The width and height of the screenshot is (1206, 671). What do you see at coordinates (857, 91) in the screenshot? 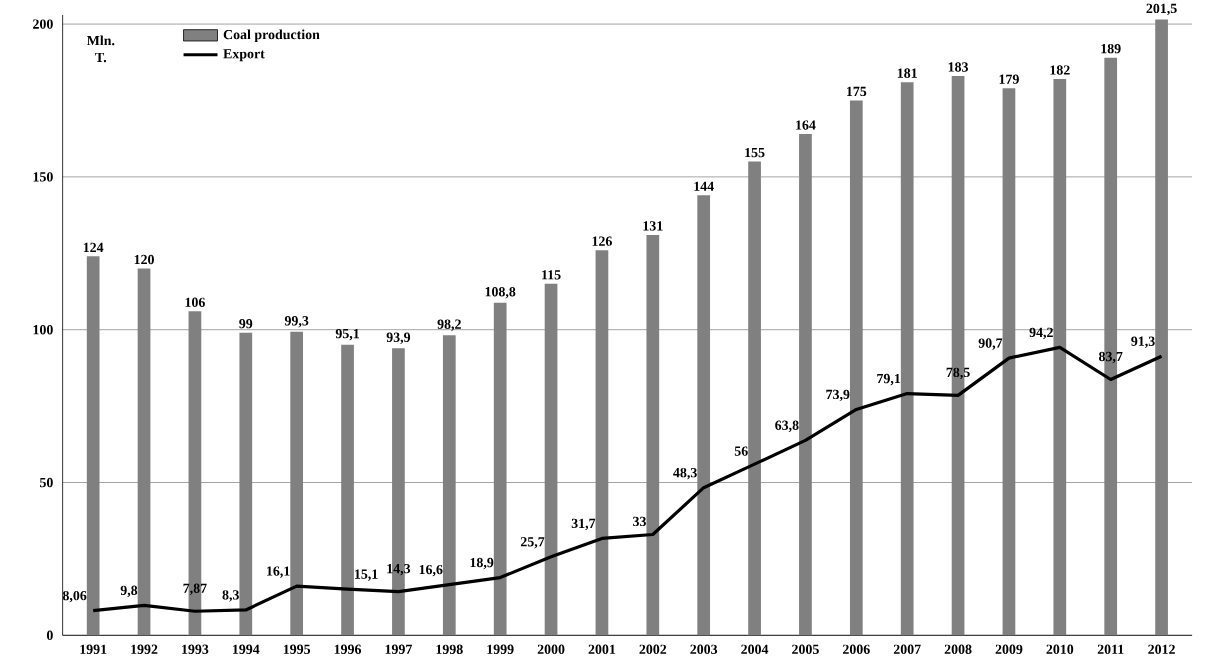
I see `data-label: 175` at bounding box center [857, 91].